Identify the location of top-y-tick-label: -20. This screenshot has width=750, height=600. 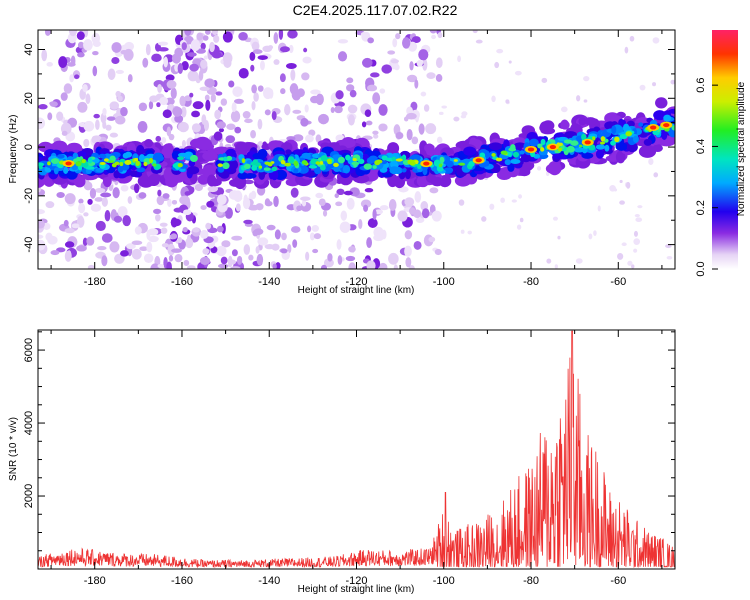
(29, 196).